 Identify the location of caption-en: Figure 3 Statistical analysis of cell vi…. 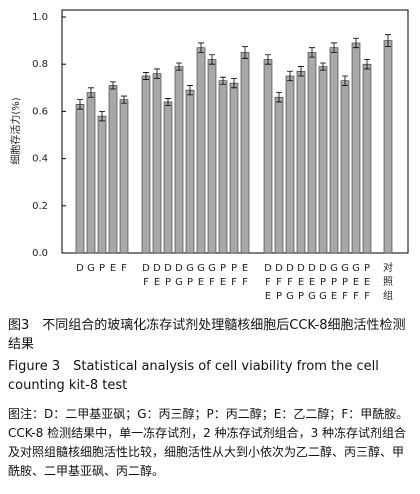
(193, 376).